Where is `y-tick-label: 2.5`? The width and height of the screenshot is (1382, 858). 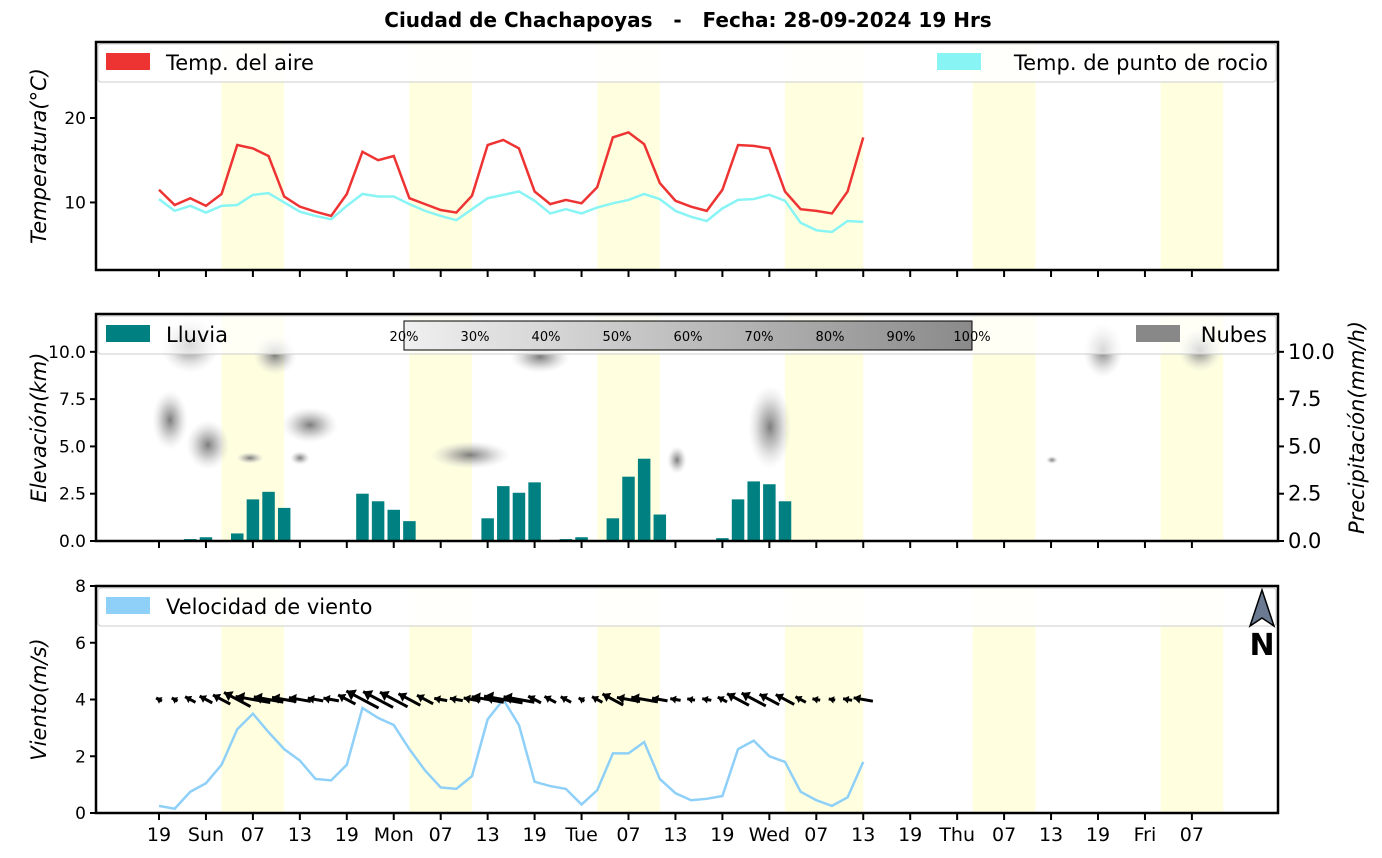 y-tick-label: 2.5 is located at coordinates (72, 495).